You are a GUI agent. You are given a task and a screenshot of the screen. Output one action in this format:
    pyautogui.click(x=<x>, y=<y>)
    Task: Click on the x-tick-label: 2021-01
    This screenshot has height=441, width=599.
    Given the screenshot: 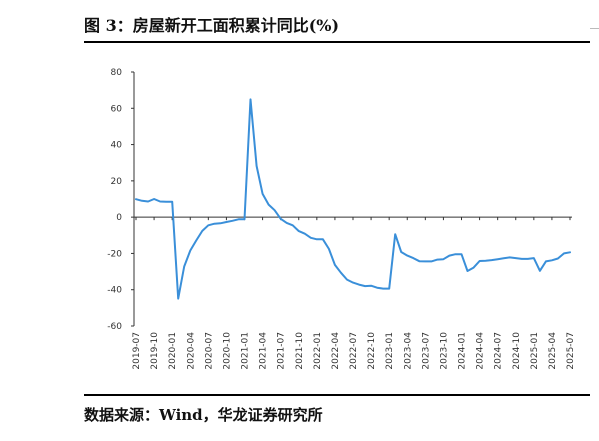 What is the action you would take?
    pyautogui.click(x=246, y=351)
    